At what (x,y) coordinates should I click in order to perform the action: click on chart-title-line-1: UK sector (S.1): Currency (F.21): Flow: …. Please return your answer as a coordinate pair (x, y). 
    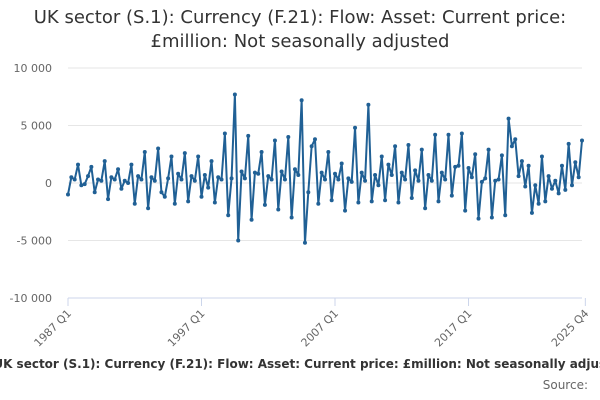
    Looking at the image, I should click on (300, 17).